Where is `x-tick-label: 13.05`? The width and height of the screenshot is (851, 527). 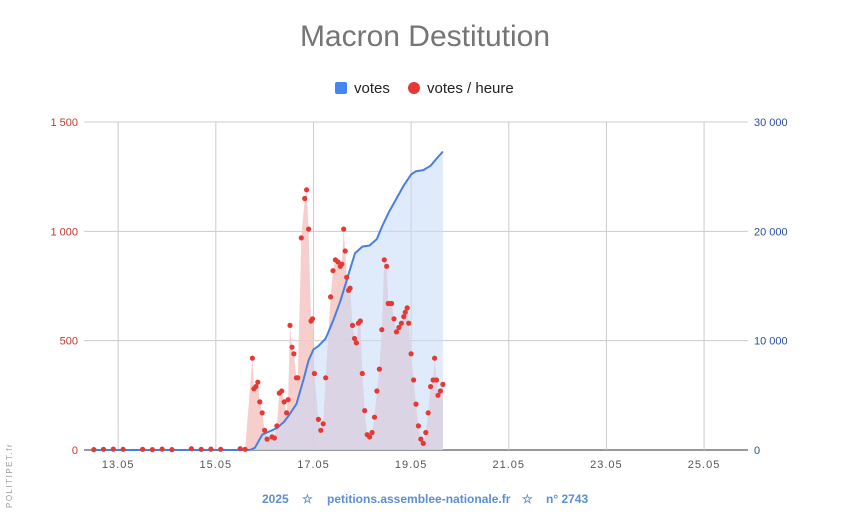 x-tick-label: 13.05 is located at coordinates (118, 465).